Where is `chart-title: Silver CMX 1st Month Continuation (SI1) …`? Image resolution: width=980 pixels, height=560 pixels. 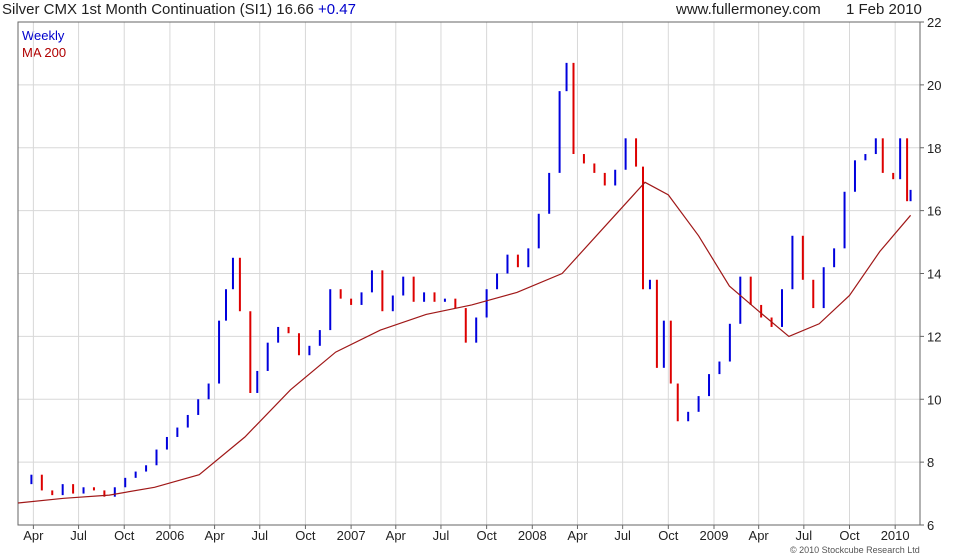
chart-title: Silver CMX 1st Month Continuation (SI1) … is located at coordinates (179, 9).